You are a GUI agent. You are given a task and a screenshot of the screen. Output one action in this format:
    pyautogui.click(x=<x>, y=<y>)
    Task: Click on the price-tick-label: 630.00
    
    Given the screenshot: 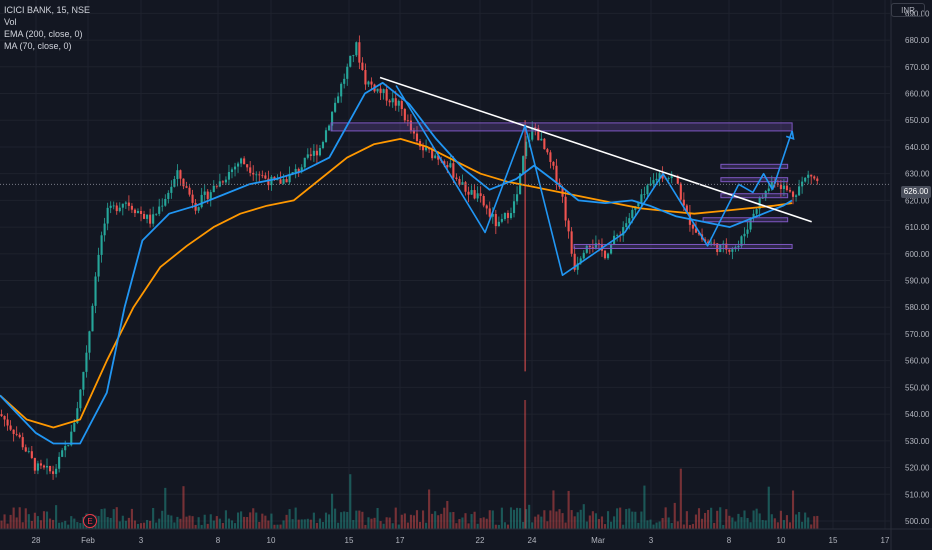 What is the action you would take?
    pyautogui.click(x=917, y=174)
    